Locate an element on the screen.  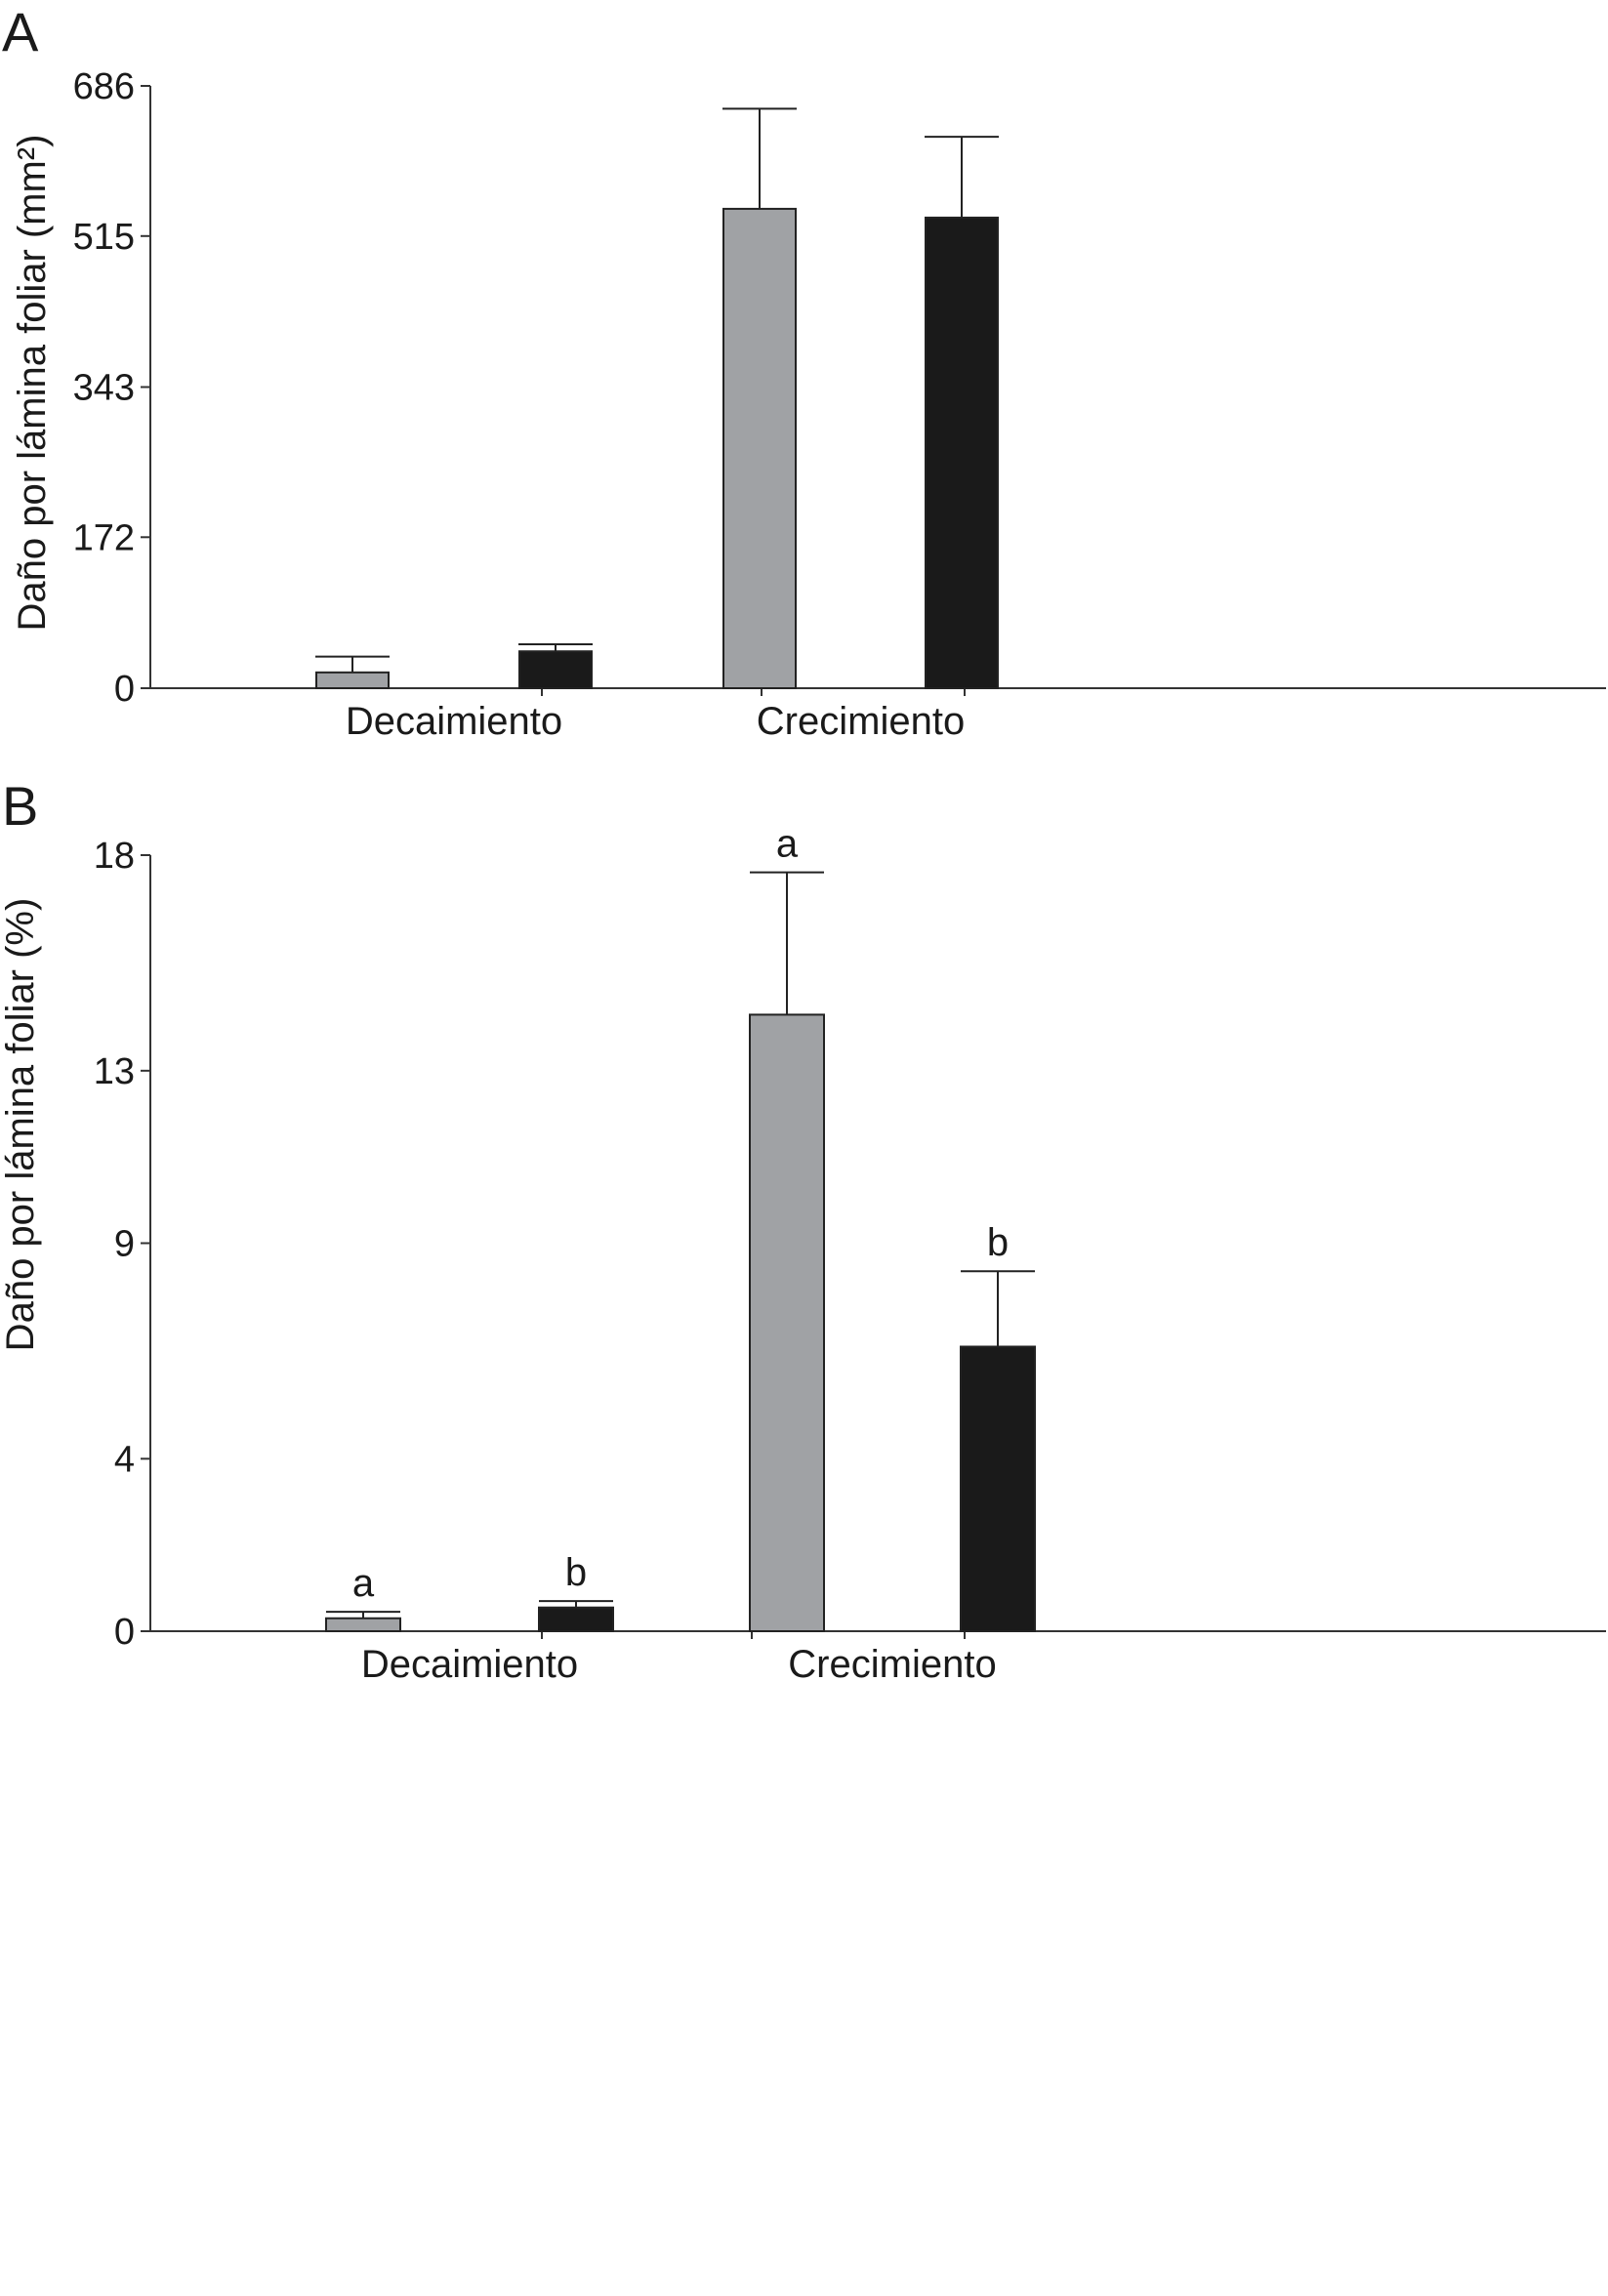
y-axis-title: Daño por lámina foliar (%) is located at coordinates (21, 1125).